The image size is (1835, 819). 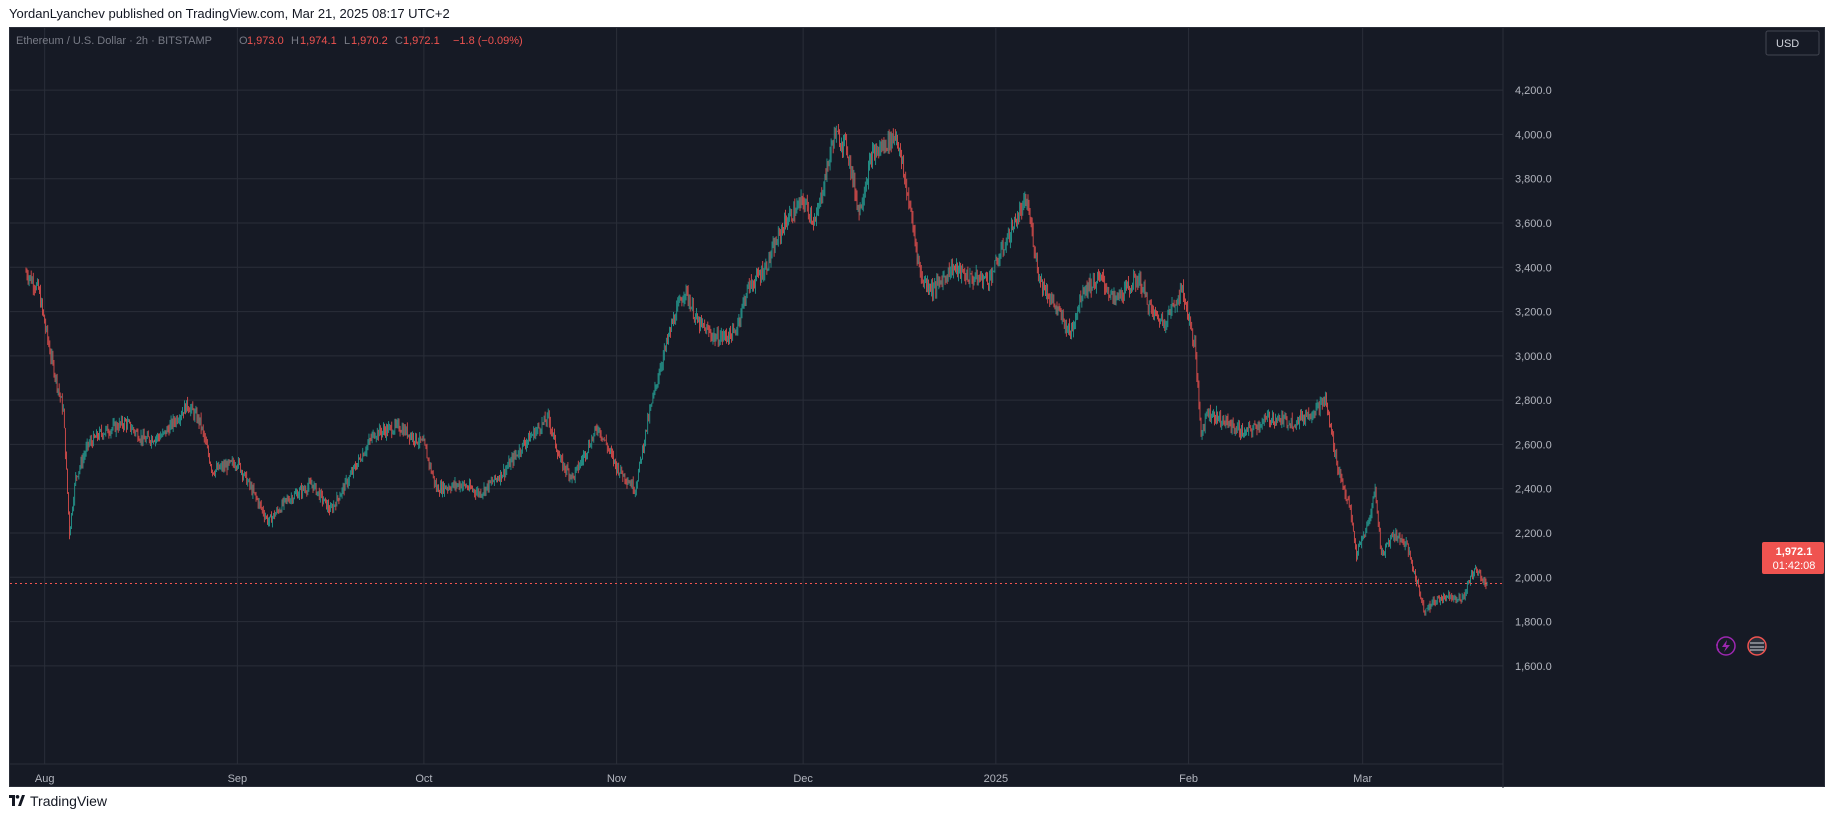 I want to click on price-tick-label: 4,200.0, so click(x=1533, y=91).